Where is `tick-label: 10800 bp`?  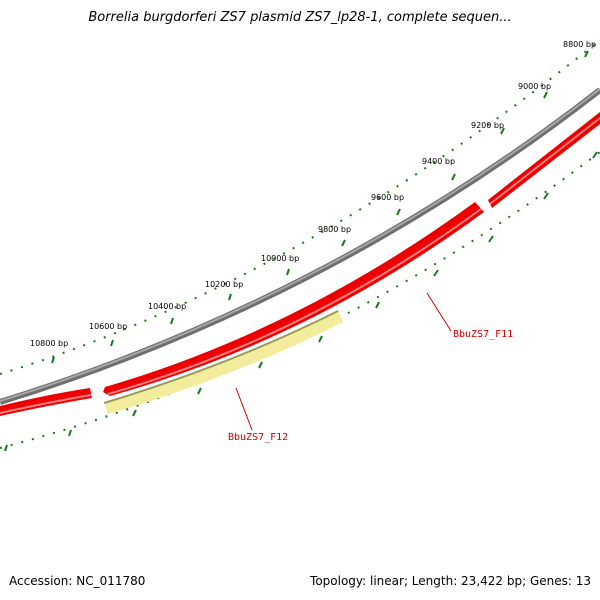
tick-label: 10800 bp is located at coordinates (49, 343).